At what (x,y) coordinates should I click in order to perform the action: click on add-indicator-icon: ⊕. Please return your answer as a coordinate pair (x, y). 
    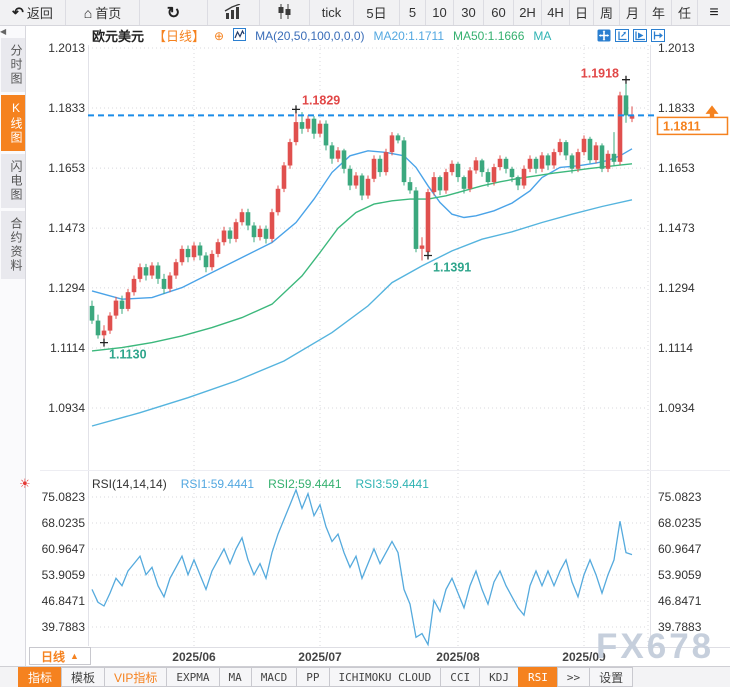
    Looking at the image, I should click on (219, 35).